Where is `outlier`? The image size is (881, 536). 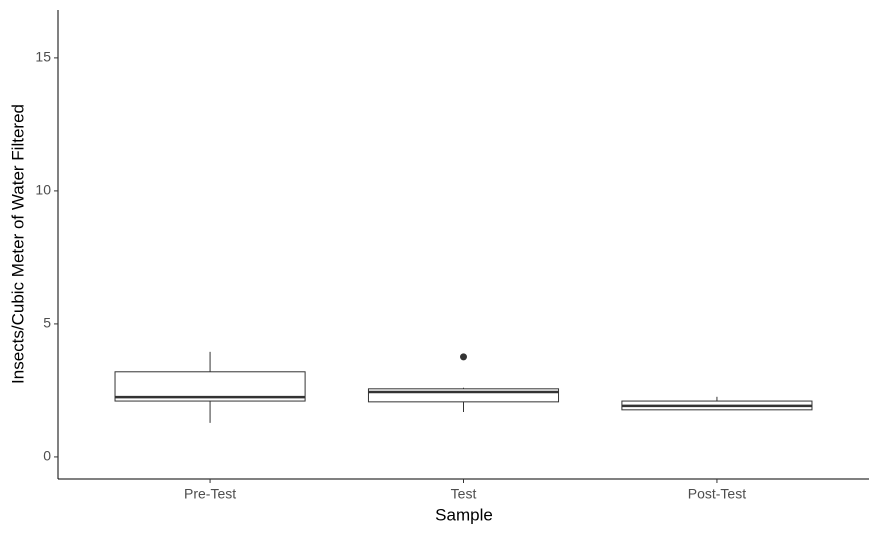
outlier is located at coordinates (463, 357).